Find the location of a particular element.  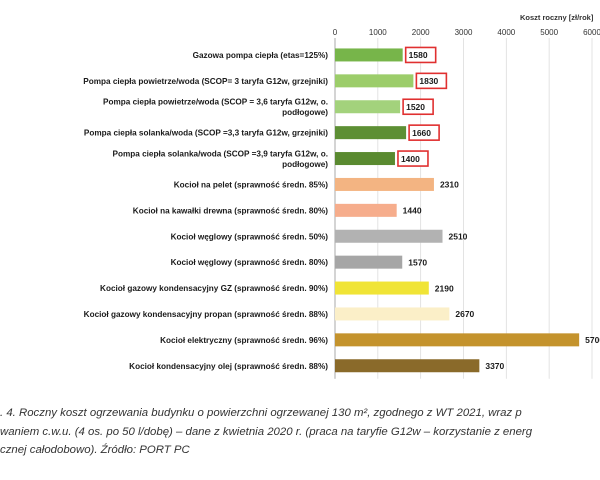

value-label: 2670 is located at coordinates (464, 314).